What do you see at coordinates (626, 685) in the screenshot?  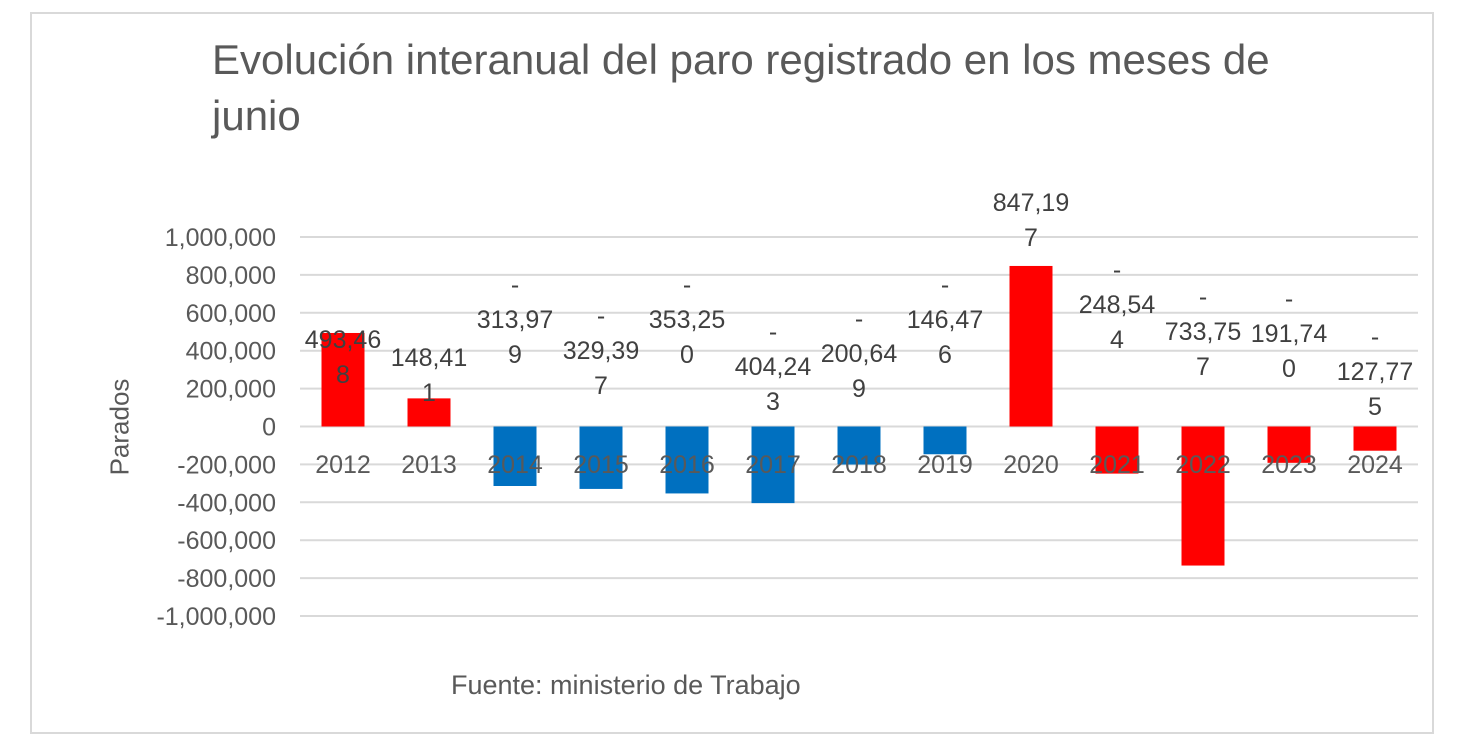 I see `source-note: Fuente: ministerio de Trabajo` at bounding box center [626, 685].